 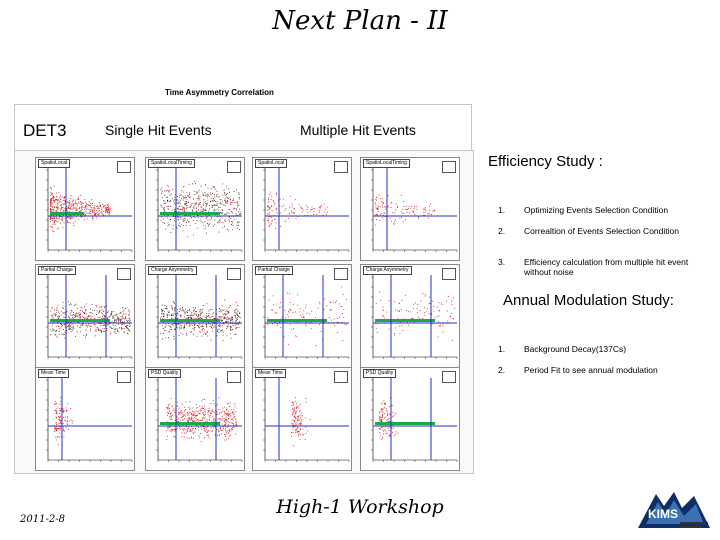 I want to click on kims-logo: KIMS, so click(x=674, y=511).